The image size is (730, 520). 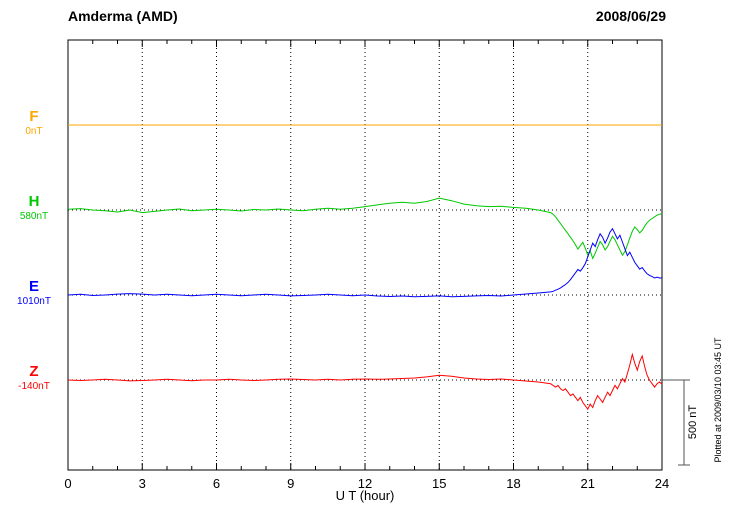 I want to click on x-tick-label: 3, so click(x=142, y=483).